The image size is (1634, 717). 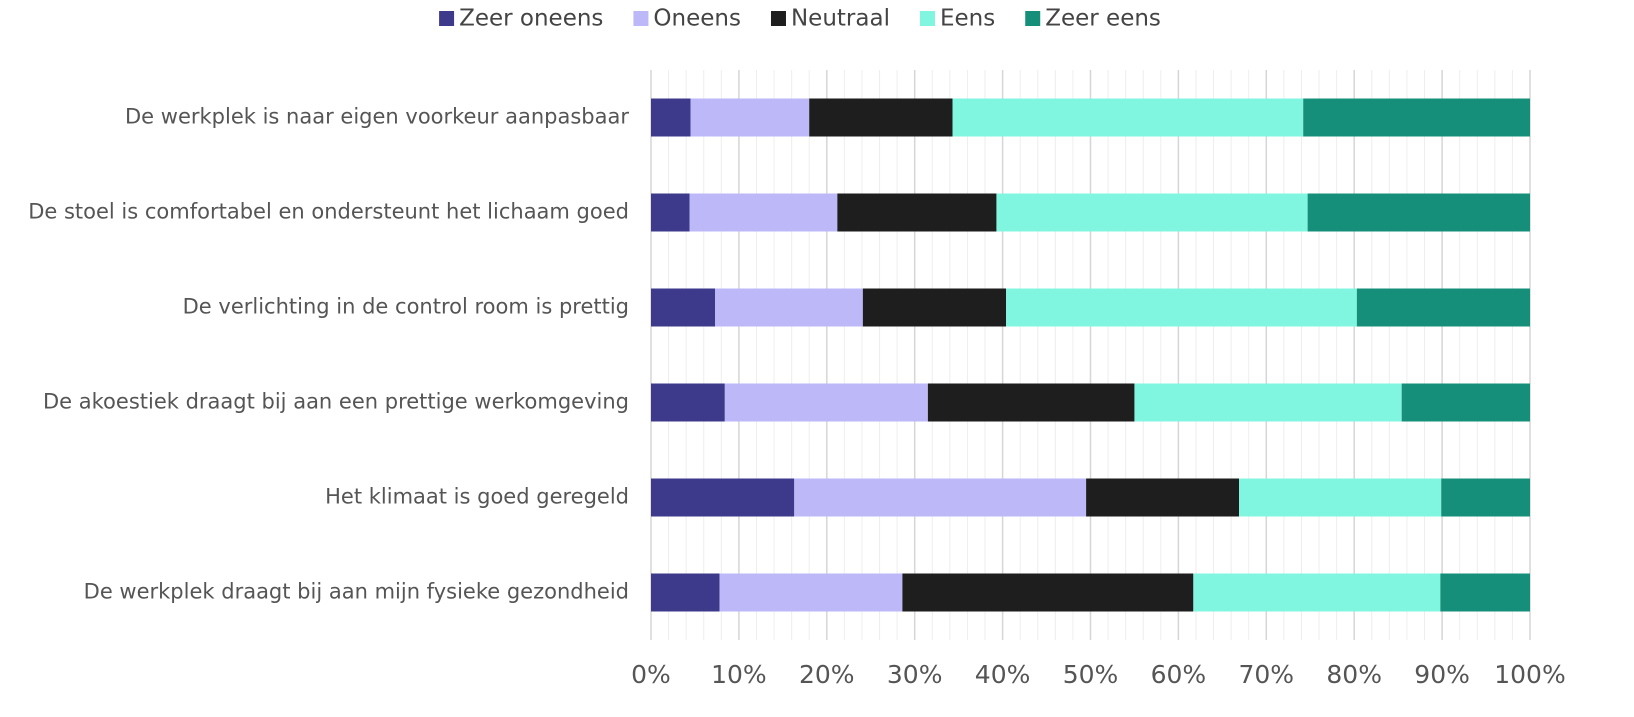 What do you see at coordinates (827, 674) in the screenshot?
I see `x-tick-label: 20%` at bounding box center [827, 674].